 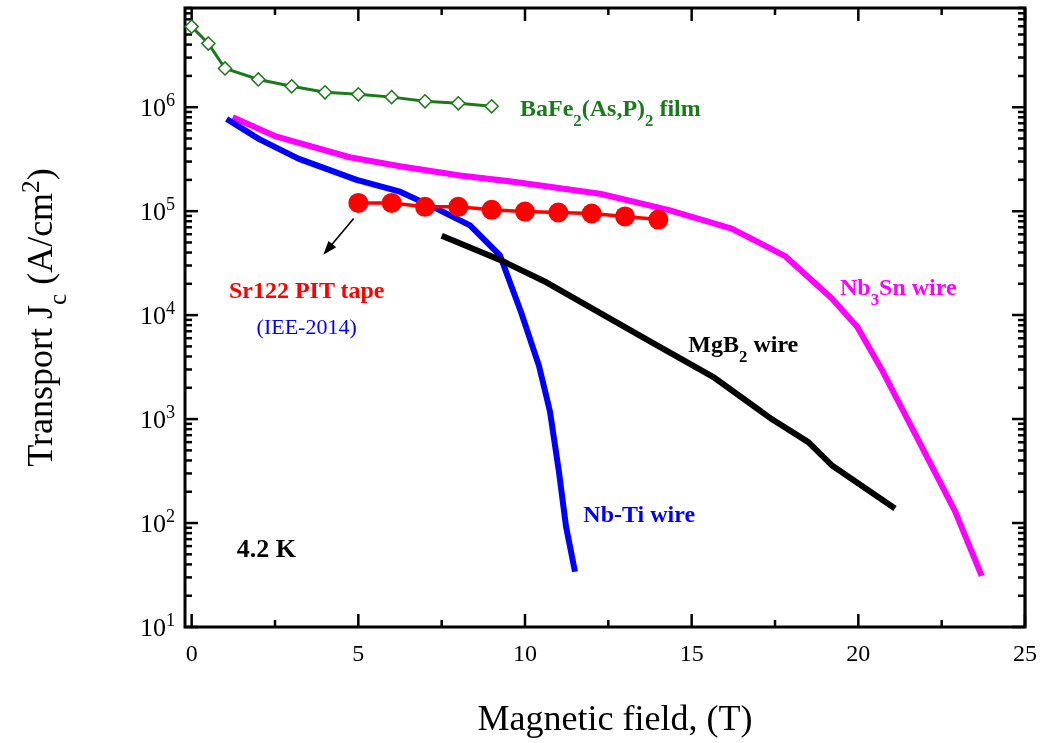 I want to click on y-tick-label: 10$^{3}$, so click(x=157, y=418).